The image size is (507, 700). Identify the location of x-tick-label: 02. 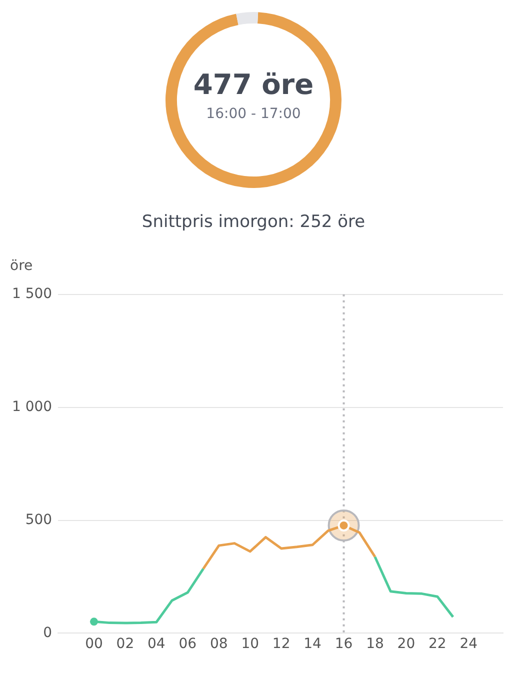
(125, 644).